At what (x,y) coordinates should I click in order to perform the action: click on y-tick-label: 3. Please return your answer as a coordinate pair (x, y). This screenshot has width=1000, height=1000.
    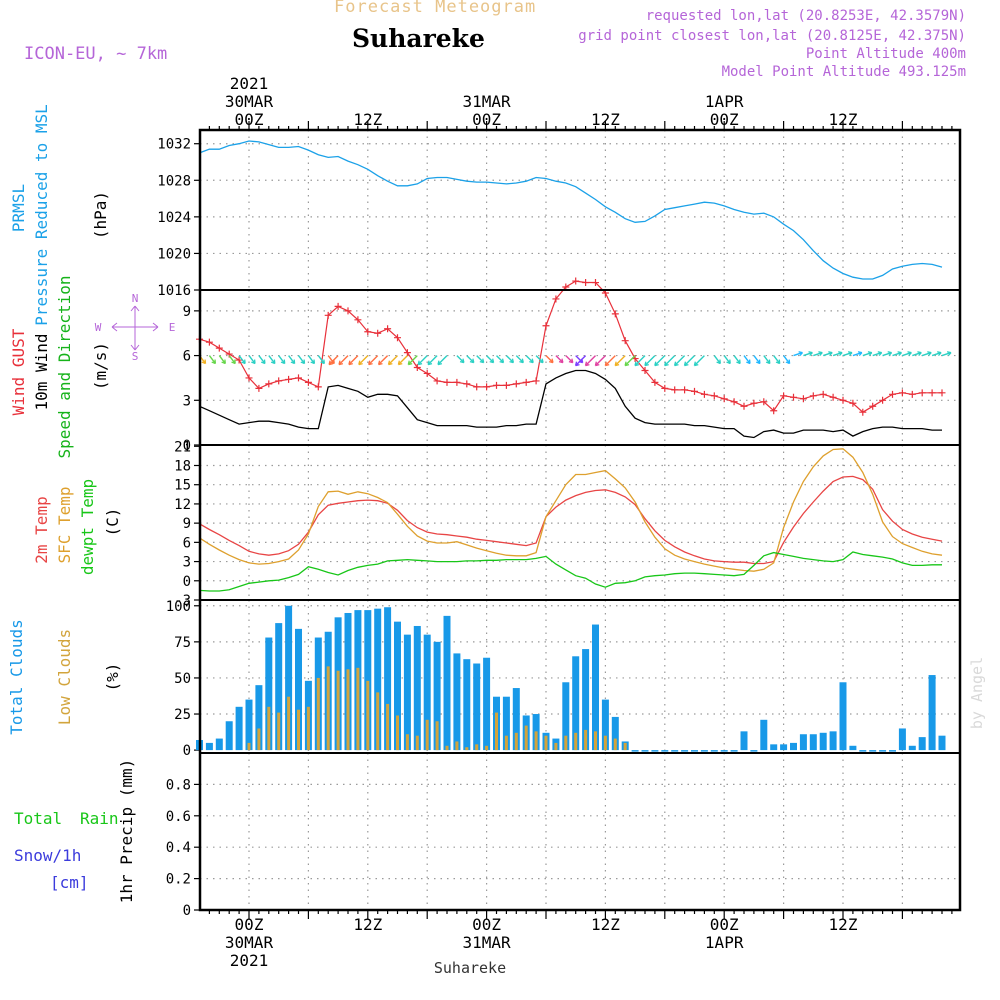
    Looking at the image, I should click on (187, 563).